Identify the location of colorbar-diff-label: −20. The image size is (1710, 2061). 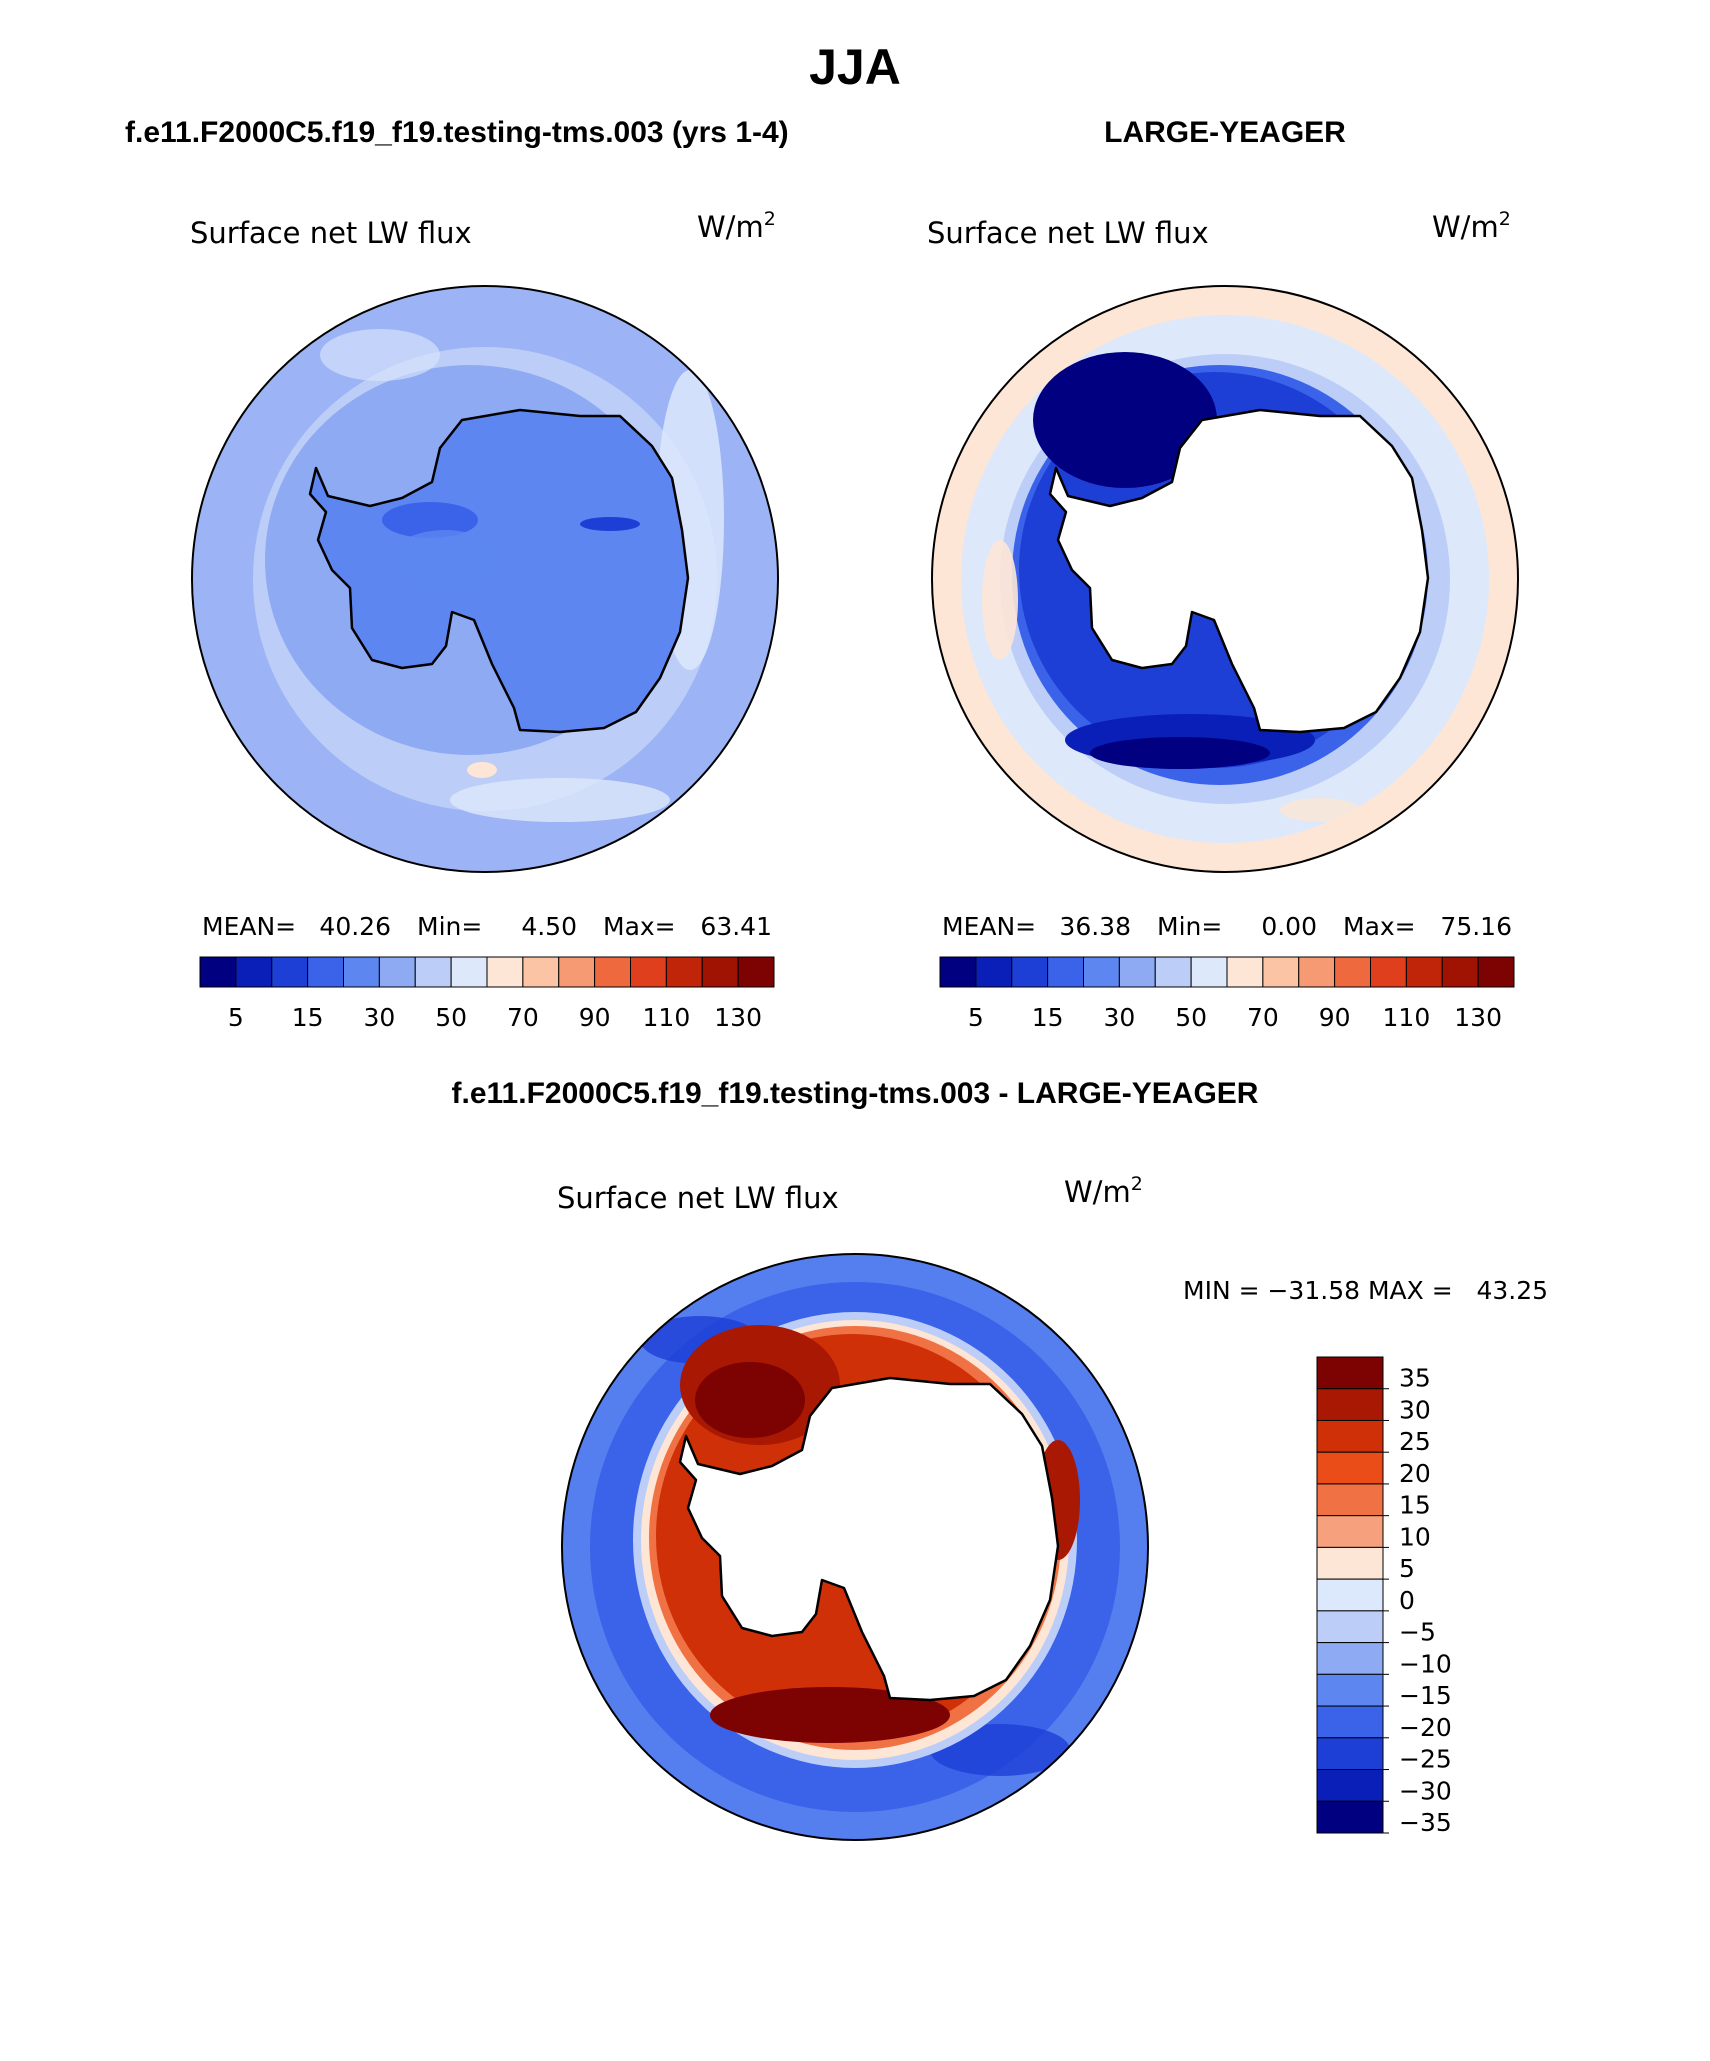
(1425, 1727).